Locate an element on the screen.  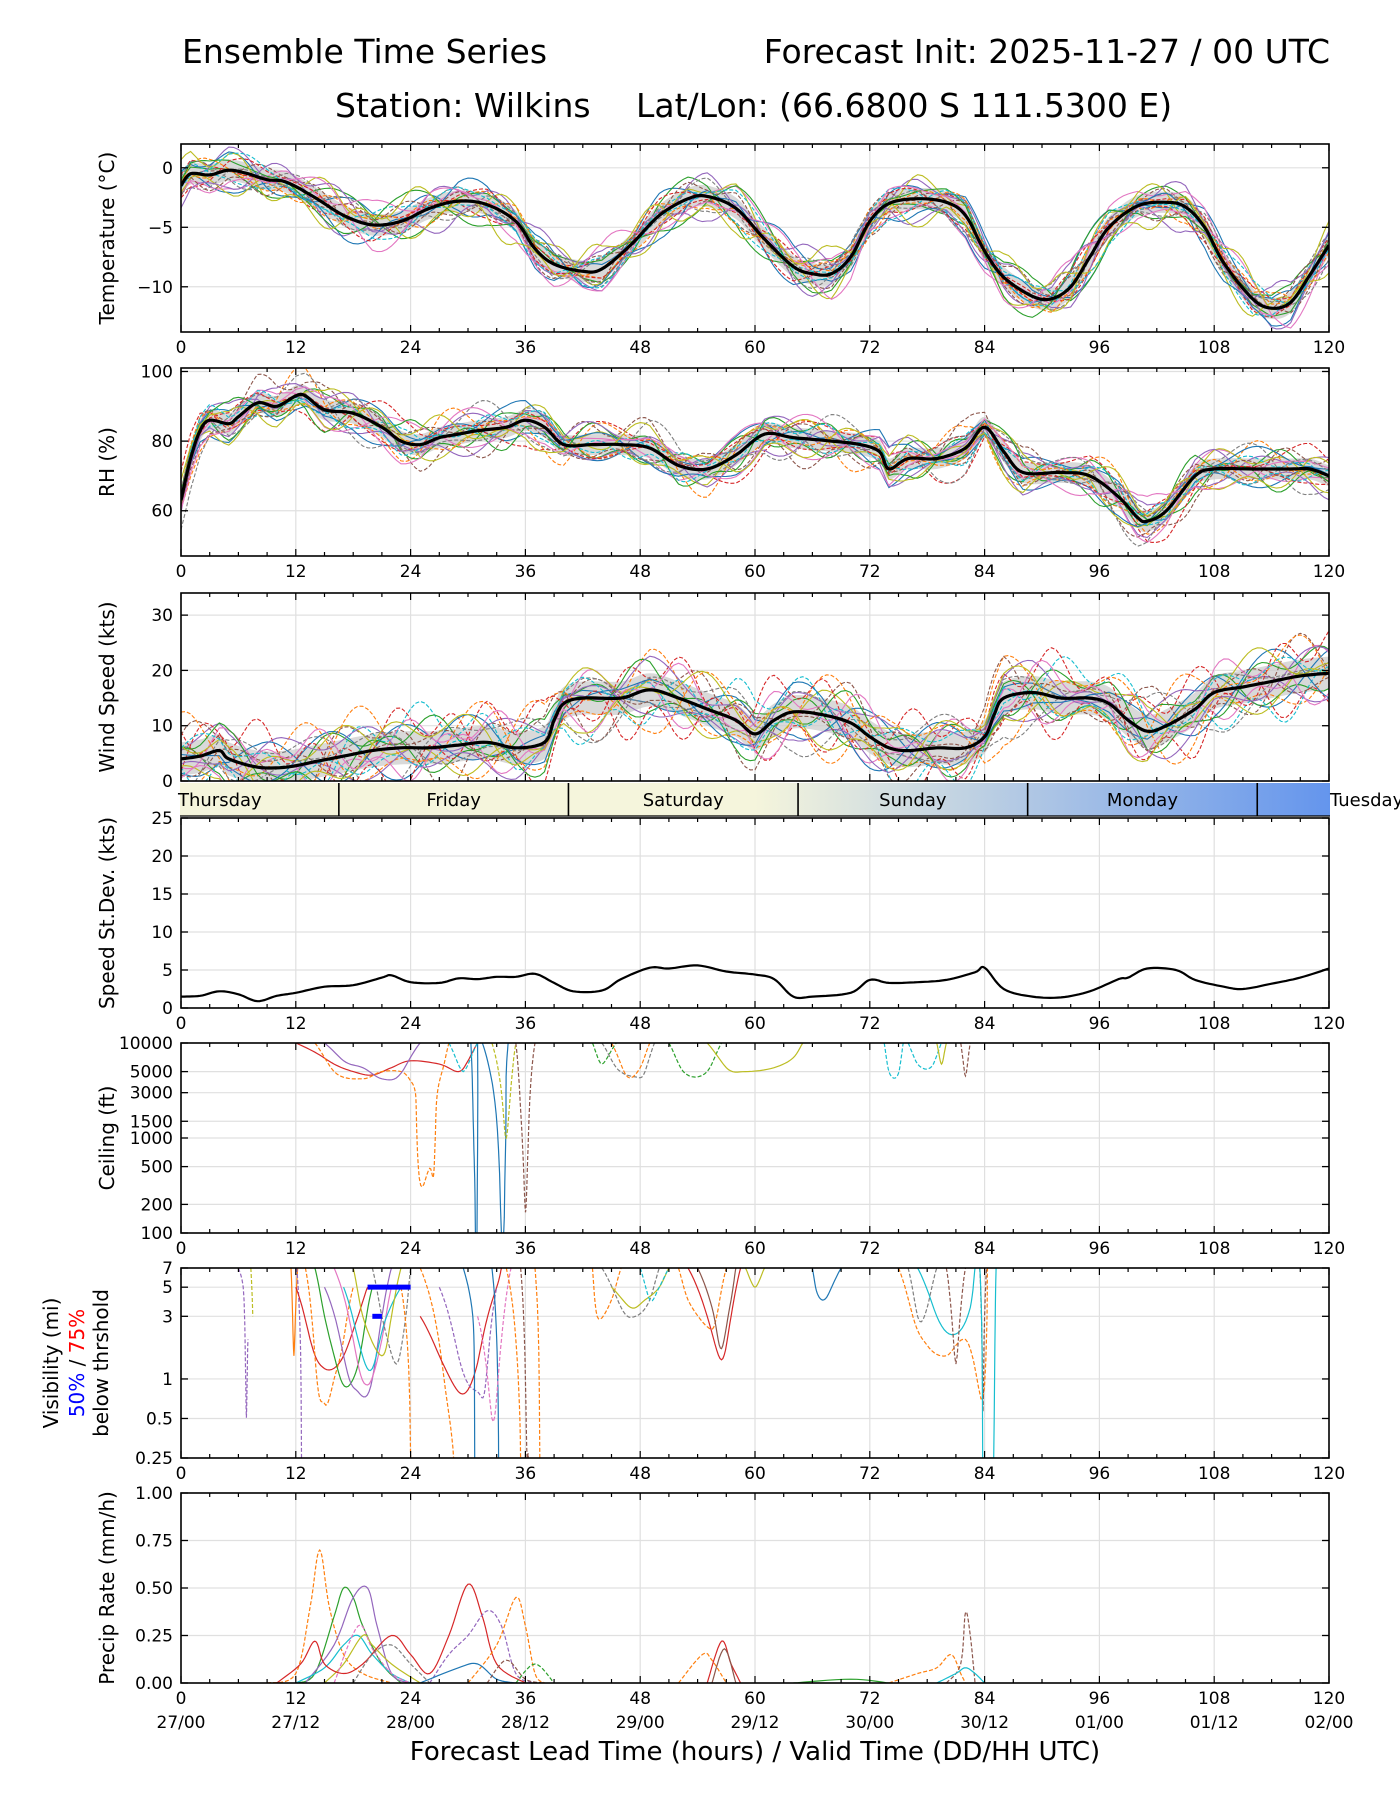
plot-area-temp is located at coordinates (755, 238).